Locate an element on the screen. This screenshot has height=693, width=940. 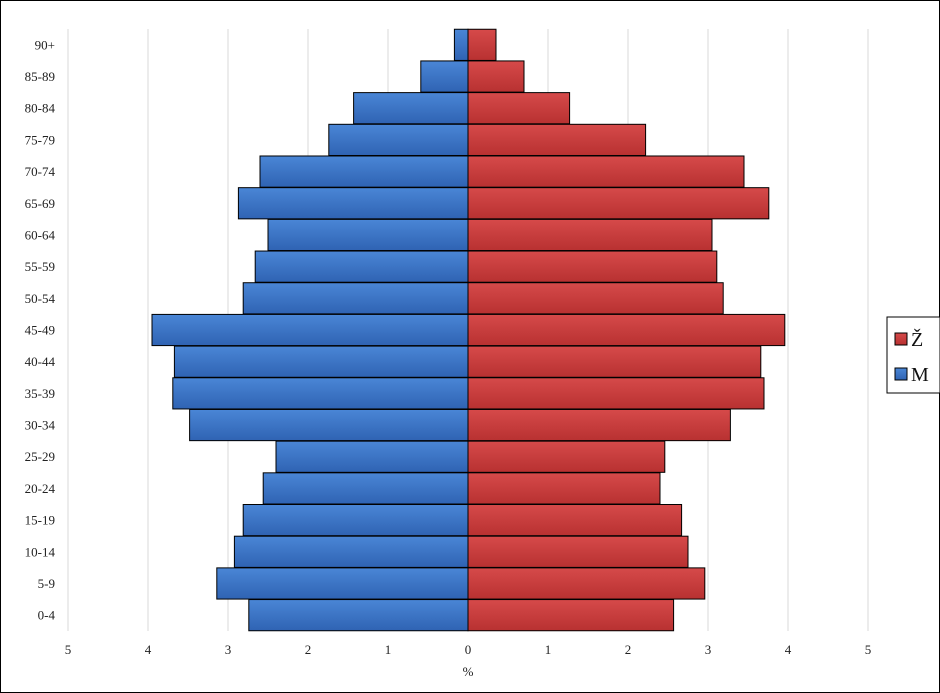
bar-z-90+ is located at coordinates (482, 44).